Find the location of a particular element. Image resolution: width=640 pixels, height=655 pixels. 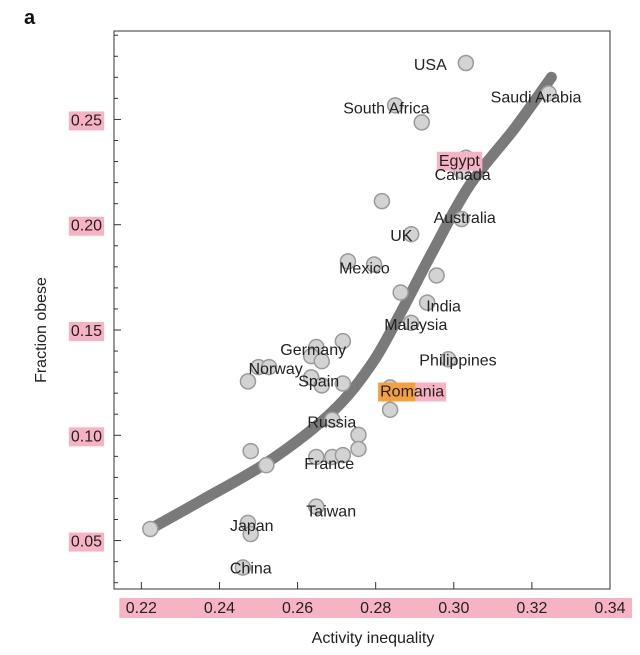

country-label: France is located at coordinates (329, 464).